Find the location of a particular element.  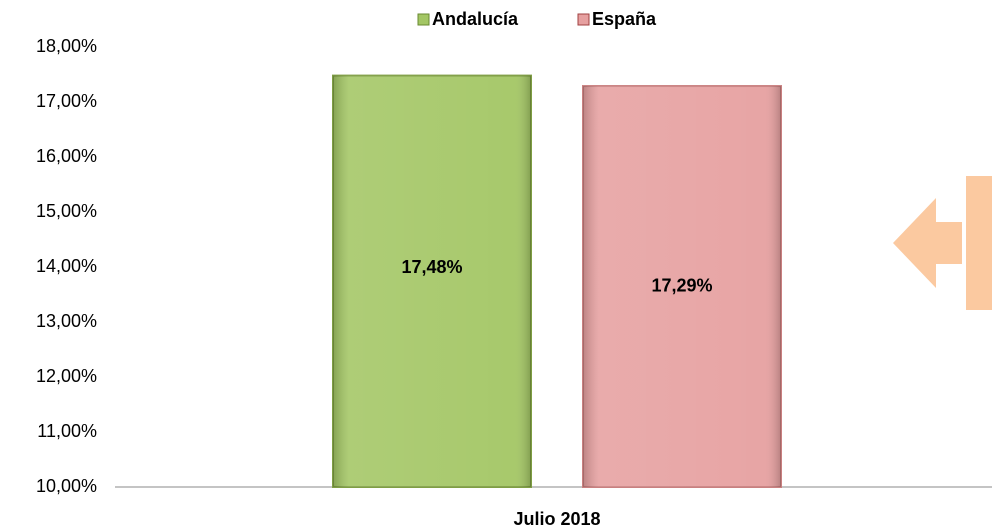

y-tick-label: 17,00% is located at coordinates (66, 101).